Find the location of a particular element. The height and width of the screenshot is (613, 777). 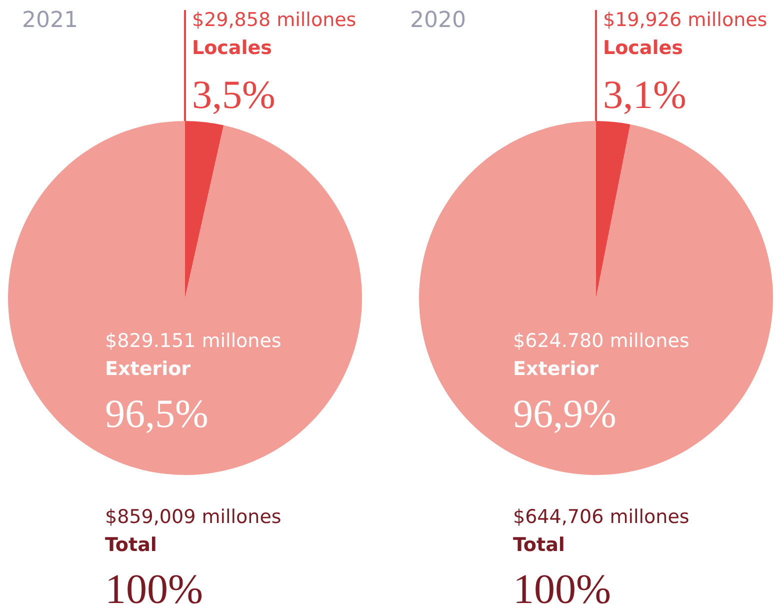

data-label: 96,9% is located at coordinates (564, 413).